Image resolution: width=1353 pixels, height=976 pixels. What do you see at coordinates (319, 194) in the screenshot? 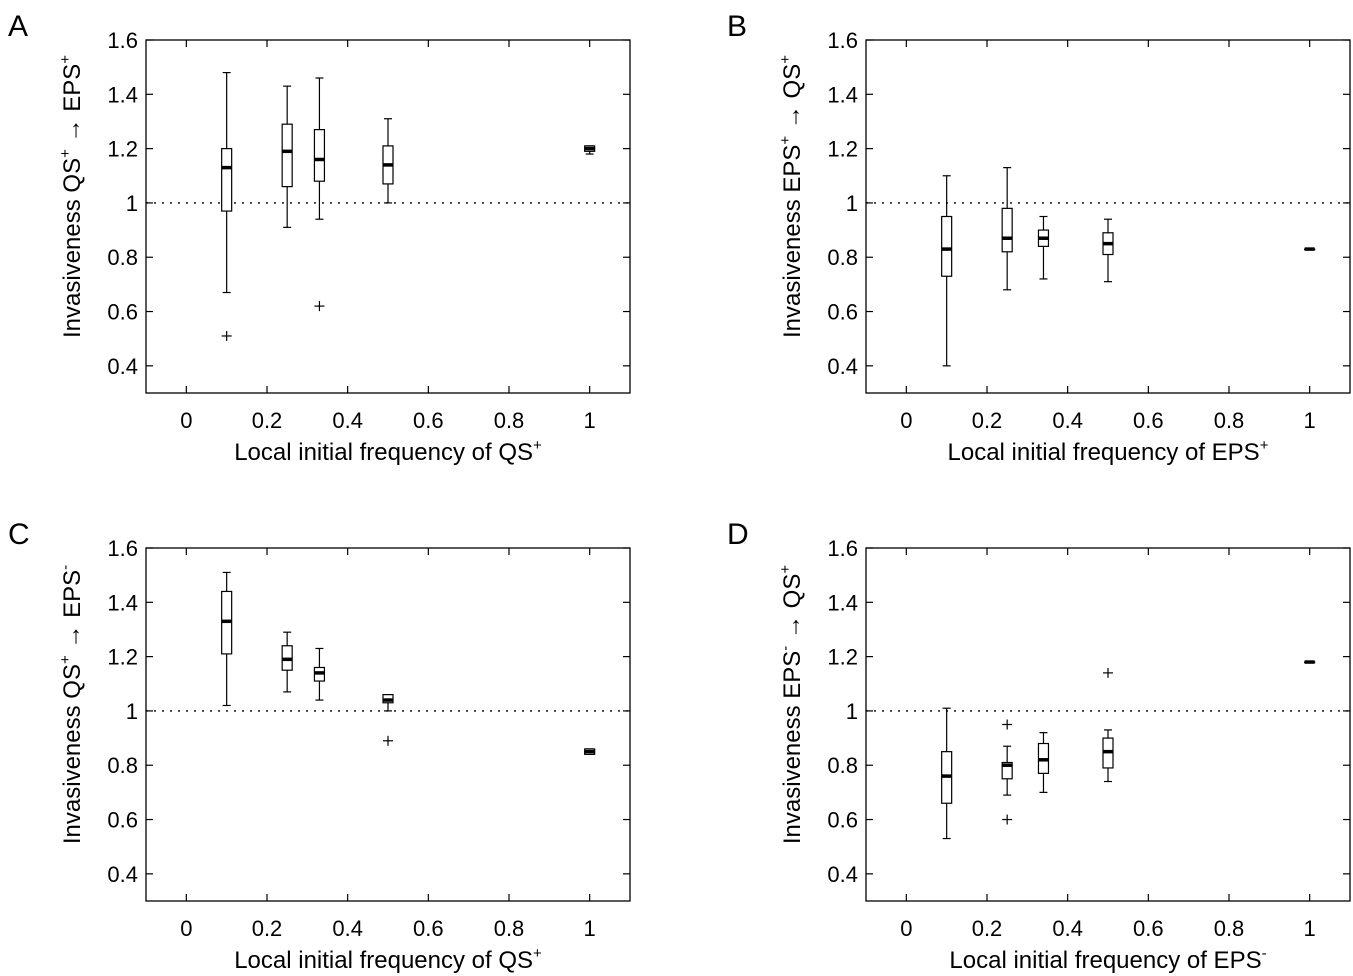
I see `box-x-0.33` at bounding box center [319, 194].